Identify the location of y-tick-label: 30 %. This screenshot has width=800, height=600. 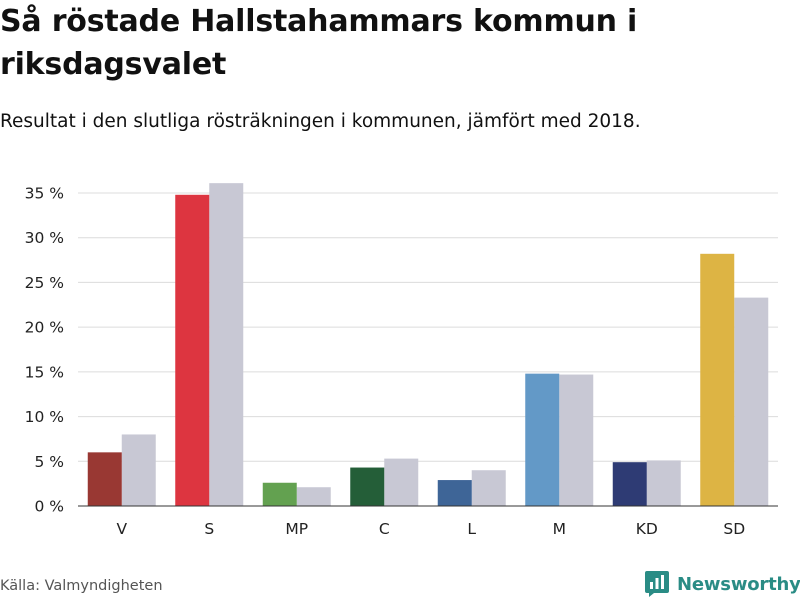
(44, 238).